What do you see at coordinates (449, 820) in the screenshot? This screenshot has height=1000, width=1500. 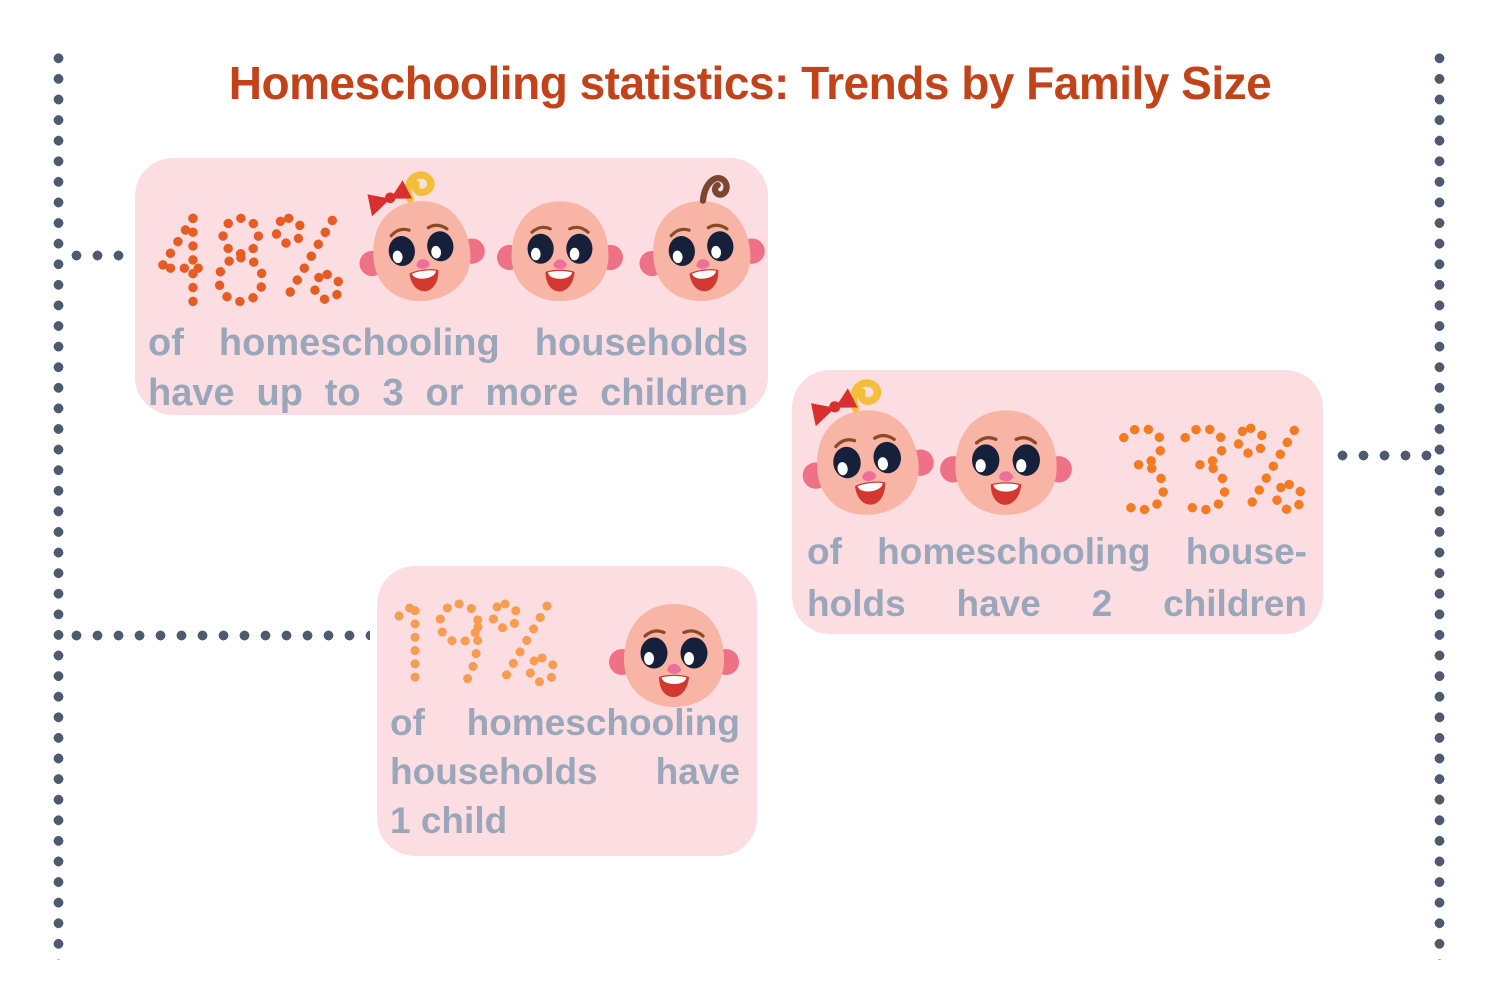 I see `caption-line: 1 child` at bounding box center [449, 820].